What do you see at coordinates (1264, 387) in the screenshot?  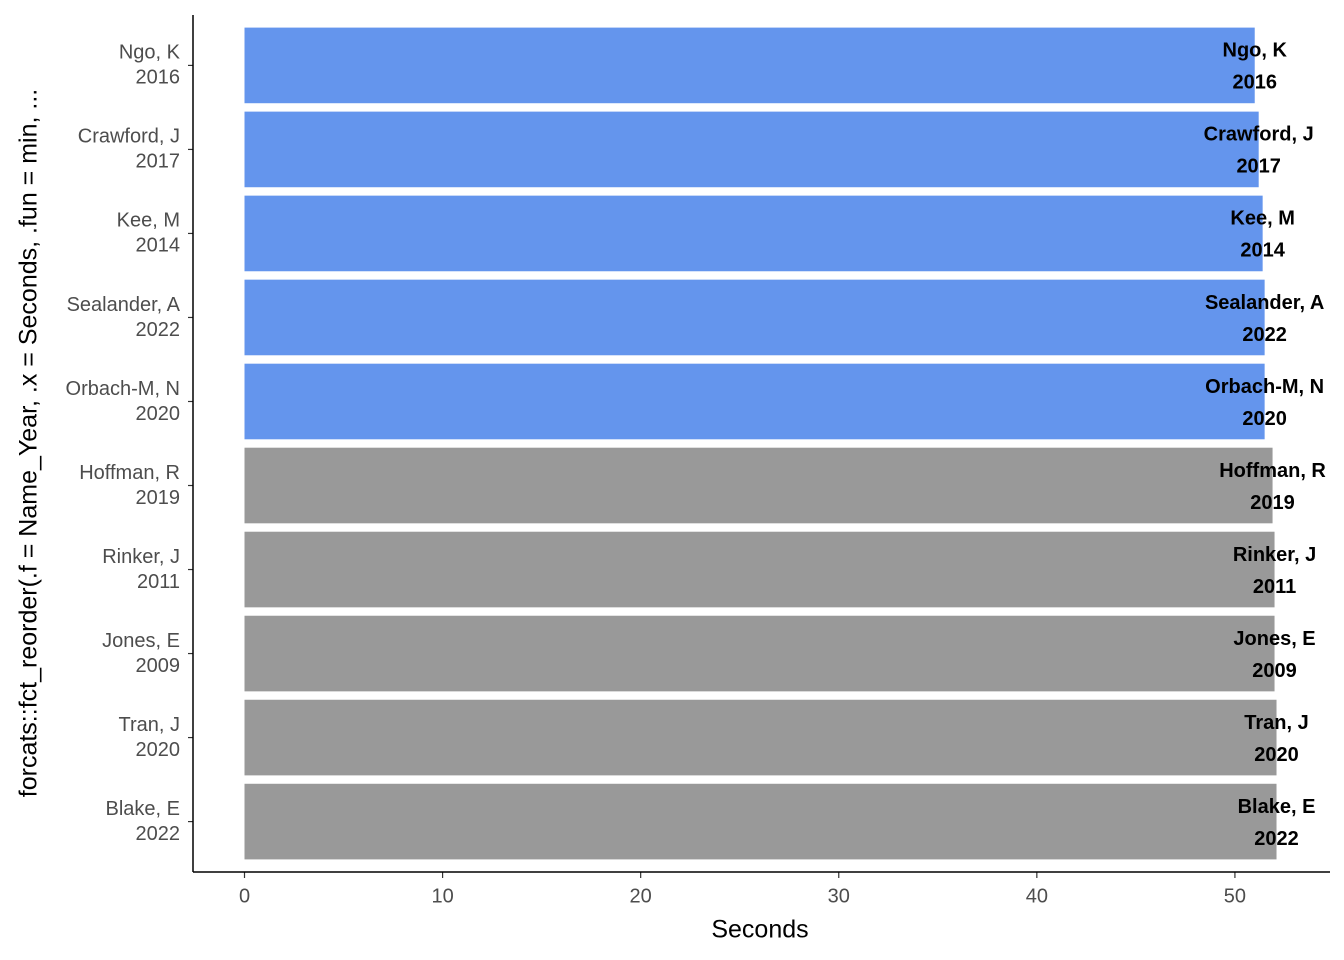 I see `data-label-name: Orbach-M, N` at bounding box center [1264, 387].